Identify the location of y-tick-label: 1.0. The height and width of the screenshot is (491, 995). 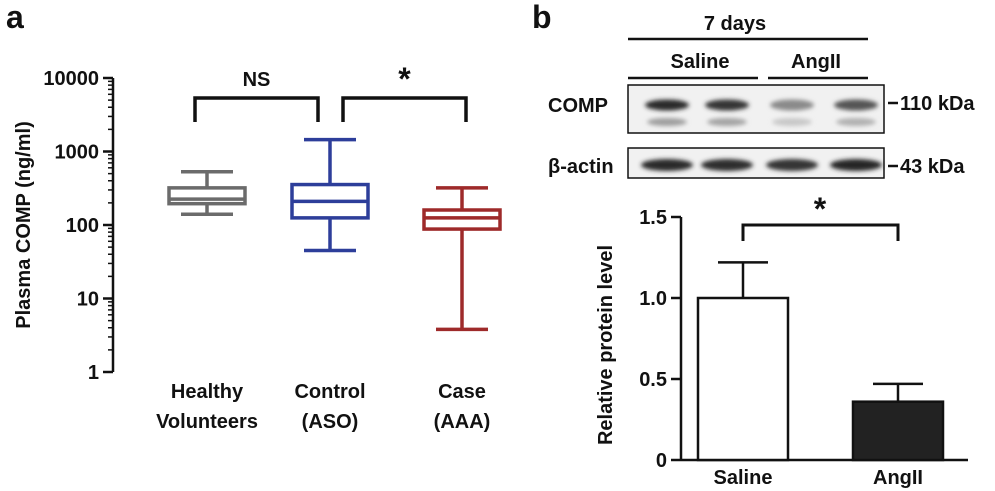
(653, 299).